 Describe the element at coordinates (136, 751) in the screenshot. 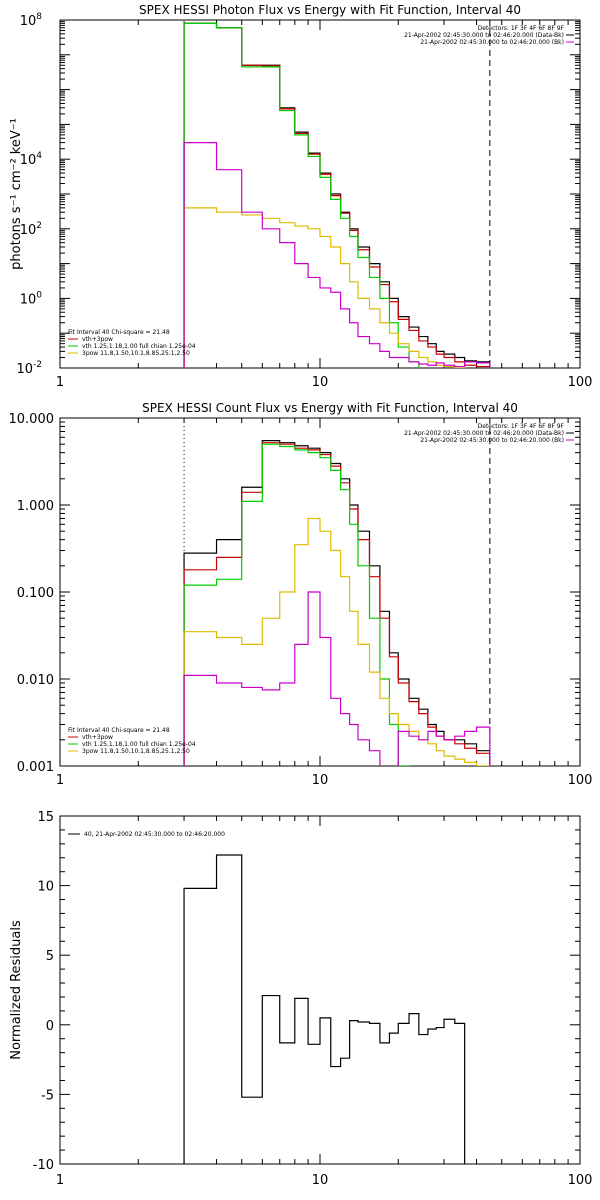

I see `count-legend-bottom-entry: 3pow 11.8,1.50,10.1,8.85,25.1,2.50` at that location.